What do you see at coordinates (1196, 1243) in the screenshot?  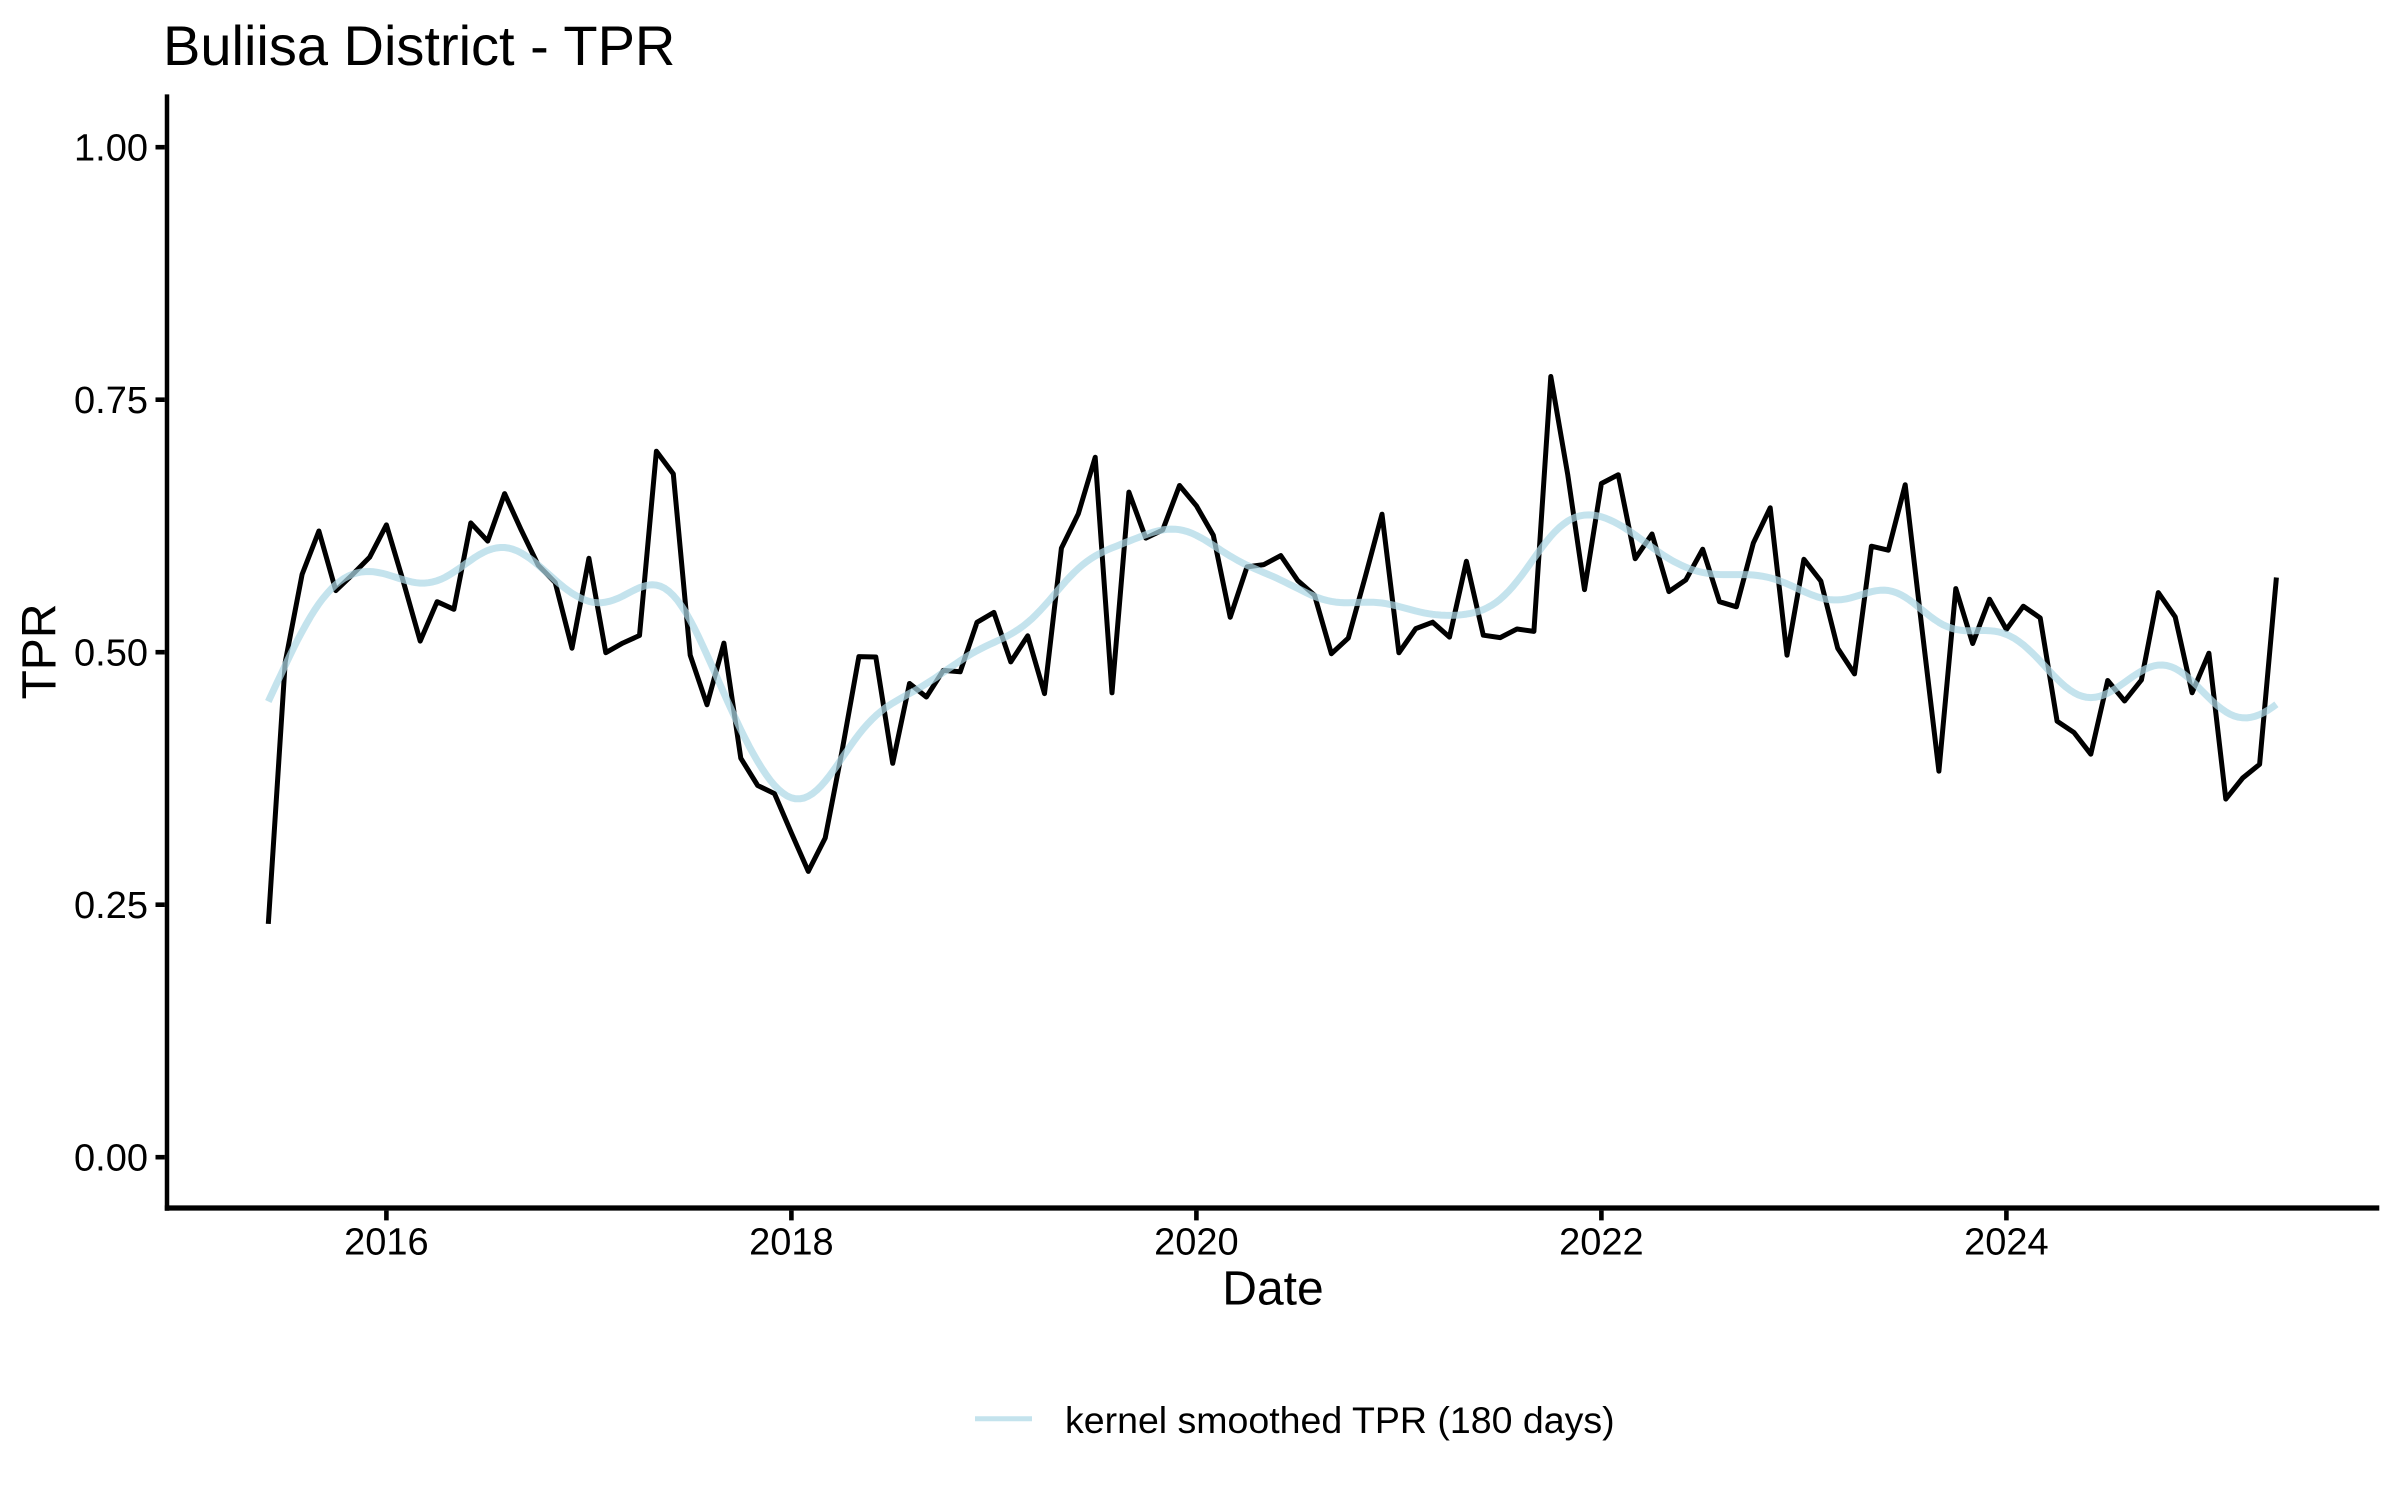 I see `svg-text: 2020` at bounding box center [1196, 1243].